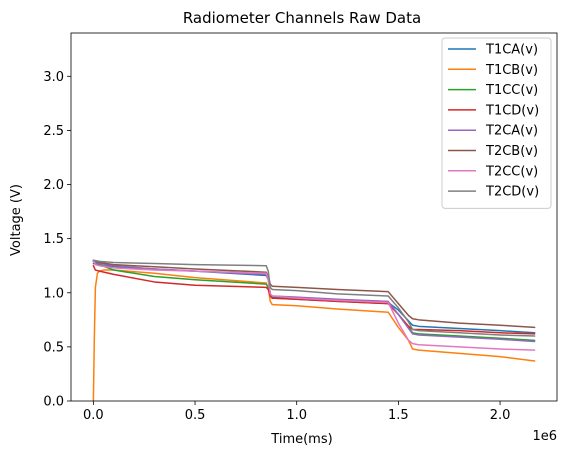  What do you see at coordinates (511, 50) in the screenshot?
I see `legend-label: T1CA(v)` at bounding box center [511, 50].